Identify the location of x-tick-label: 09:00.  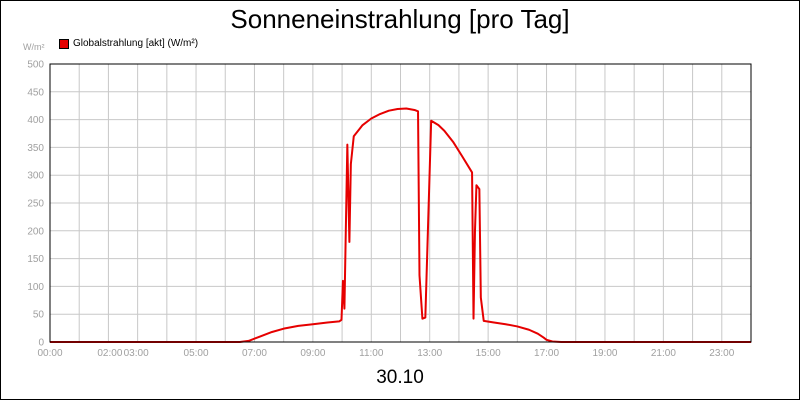
(312, 353).